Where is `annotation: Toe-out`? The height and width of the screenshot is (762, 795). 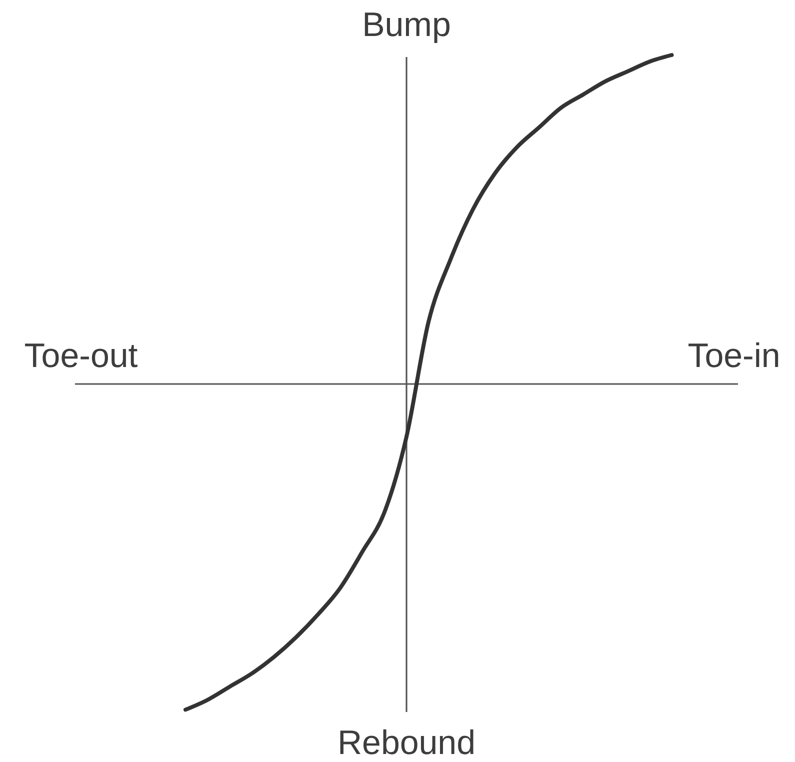 annotation: Toe-out is located at coordinates (81, 356).